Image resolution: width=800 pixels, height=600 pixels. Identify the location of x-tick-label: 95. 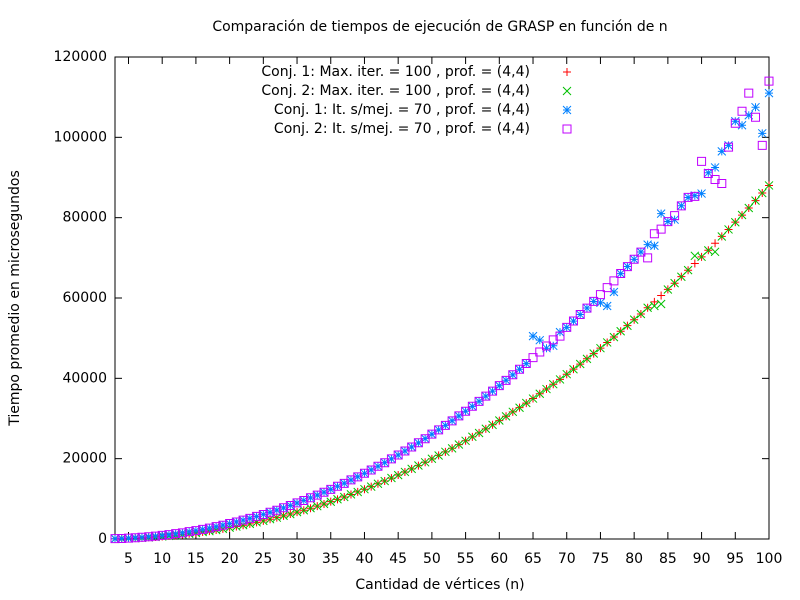
(735, 559).